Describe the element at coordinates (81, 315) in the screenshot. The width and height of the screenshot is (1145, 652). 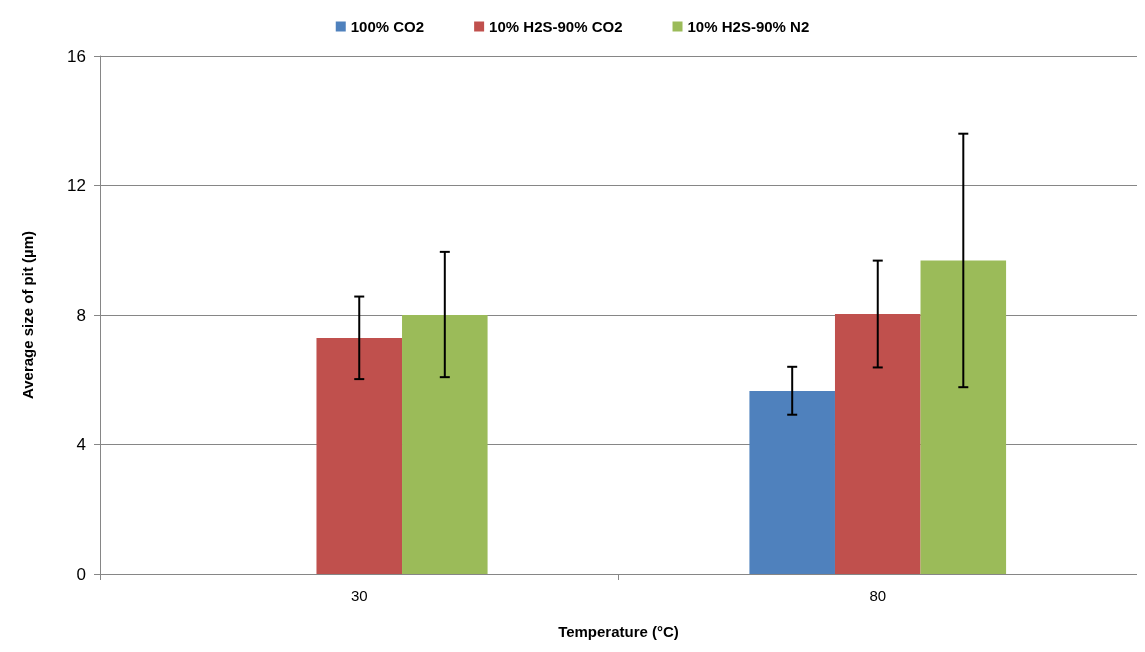
I see `y-tick-label: 8` at that location.